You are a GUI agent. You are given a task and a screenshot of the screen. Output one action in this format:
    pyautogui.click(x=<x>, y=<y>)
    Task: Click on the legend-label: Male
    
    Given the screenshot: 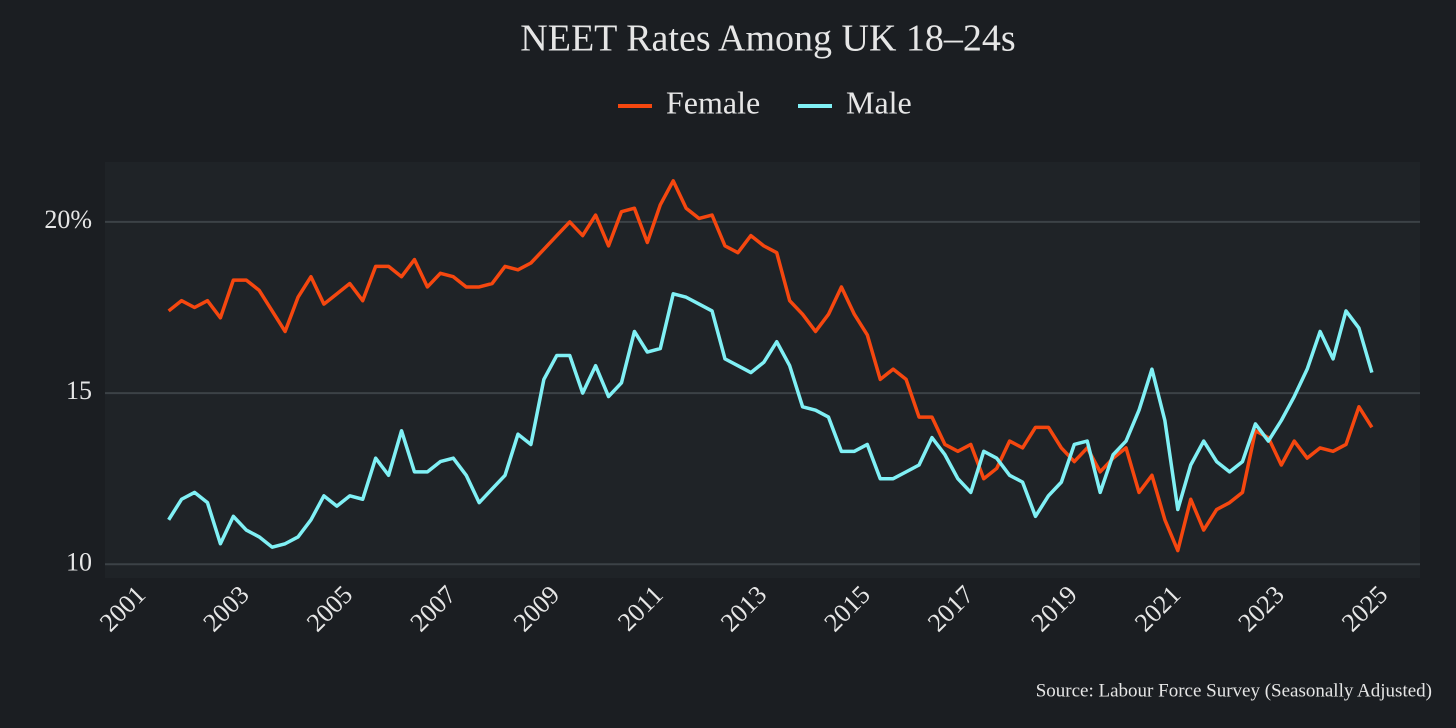 What is the action you would take?
    pyautogui.click(x=879, y=102)
    